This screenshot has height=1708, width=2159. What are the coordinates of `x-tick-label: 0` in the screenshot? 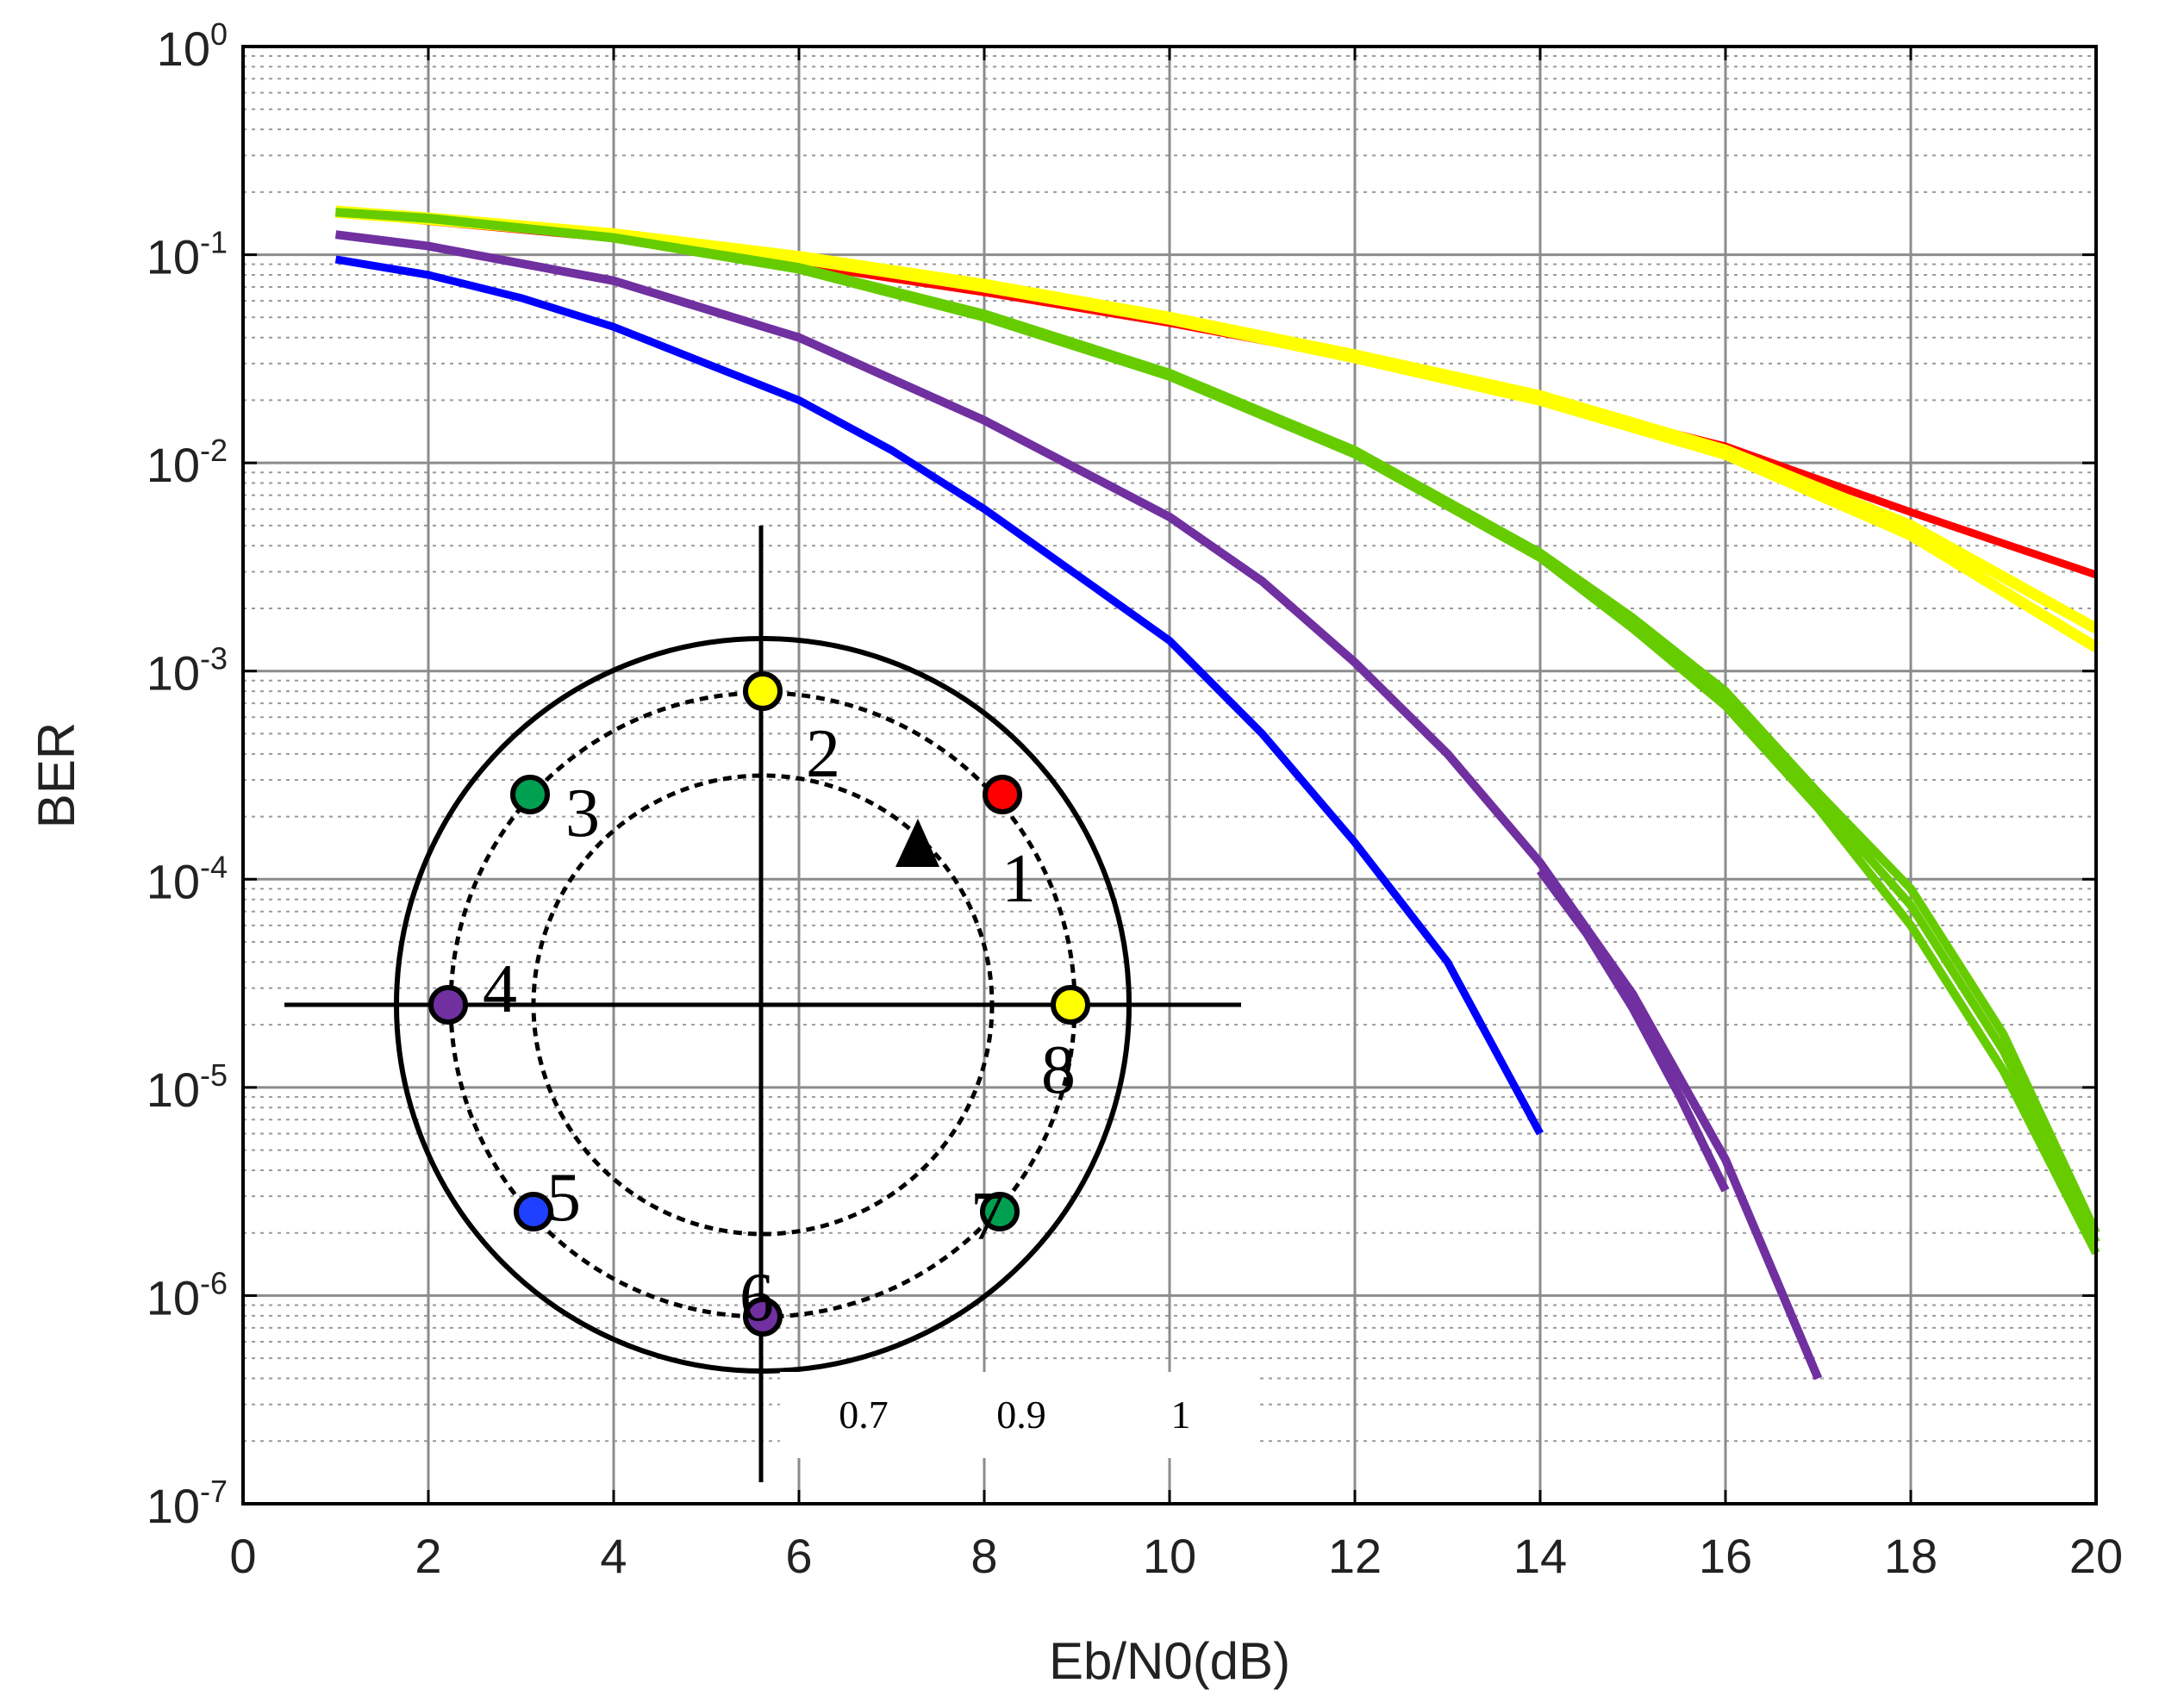 It's located at (243, 1556).